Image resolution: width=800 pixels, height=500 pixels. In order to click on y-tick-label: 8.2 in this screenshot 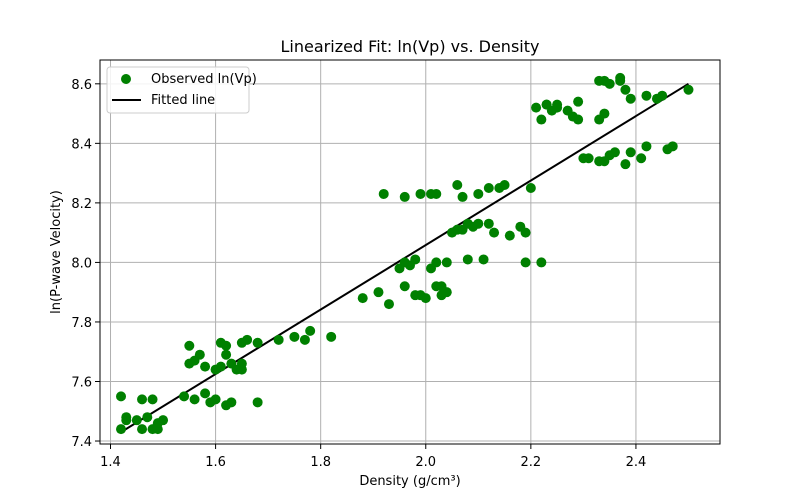, I will do `click(81, 204)`.